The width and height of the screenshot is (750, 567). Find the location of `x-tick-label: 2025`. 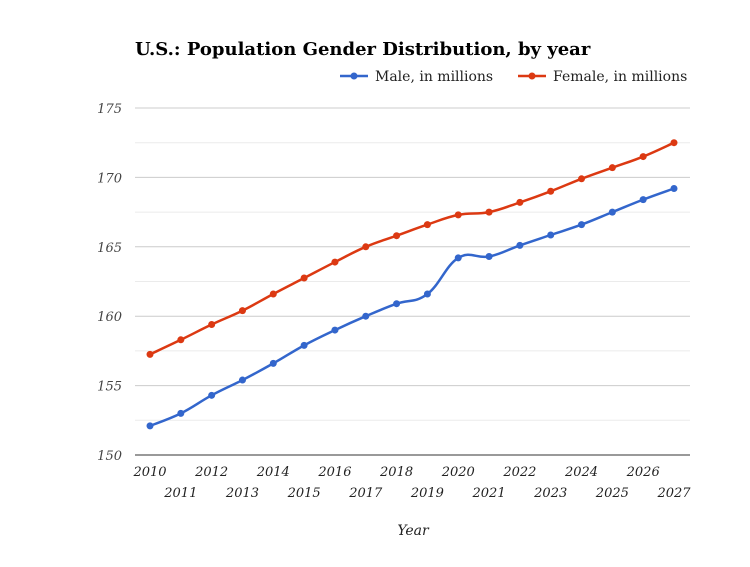

x-tick-label: 2025 is located at coordinates (612, 493).